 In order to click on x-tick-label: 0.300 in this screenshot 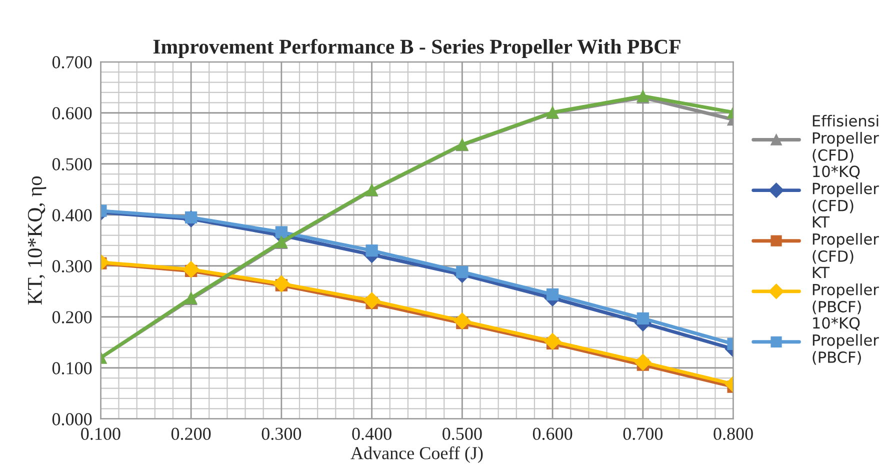, I will do `click(282, 434)`.